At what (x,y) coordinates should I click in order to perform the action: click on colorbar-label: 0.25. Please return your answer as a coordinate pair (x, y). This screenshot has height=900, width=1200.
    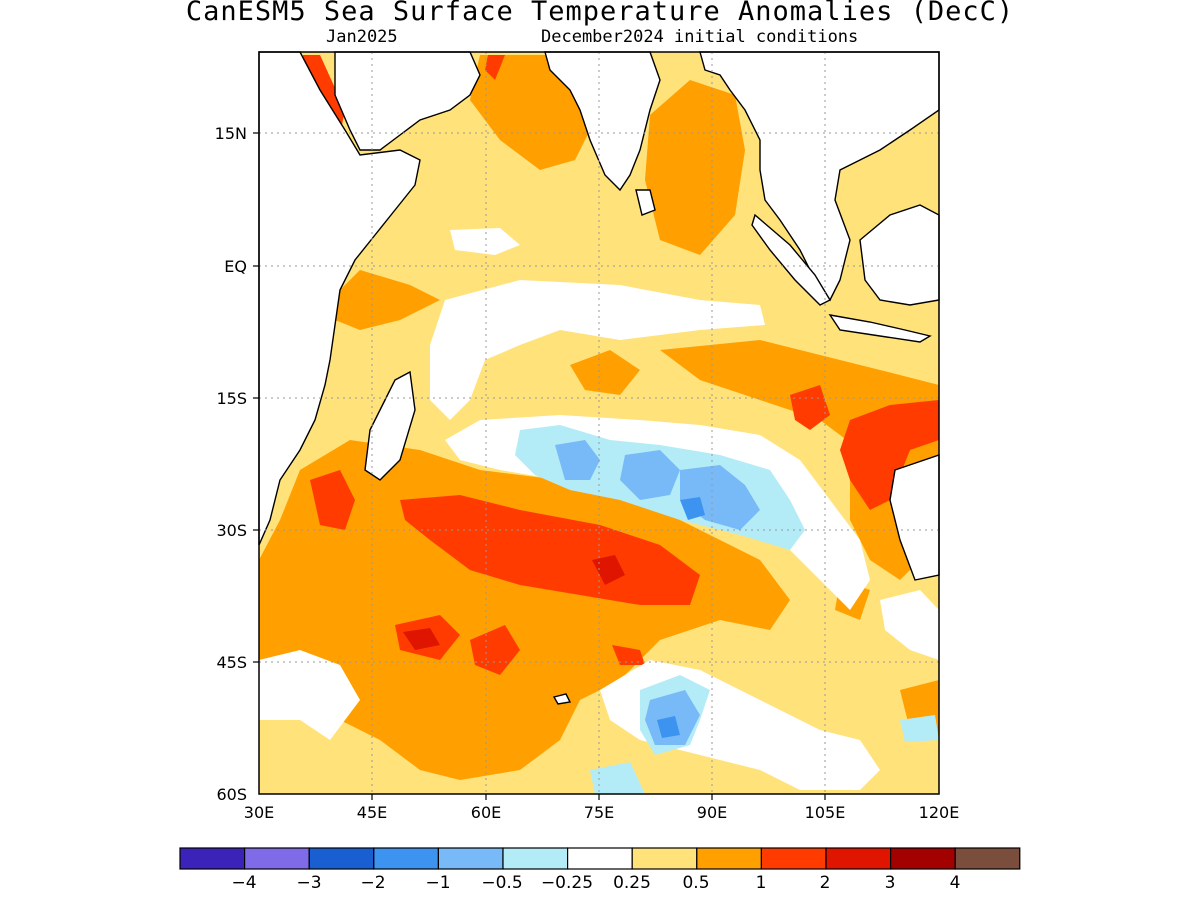
    Looking at the image, I should click on (632, 883).